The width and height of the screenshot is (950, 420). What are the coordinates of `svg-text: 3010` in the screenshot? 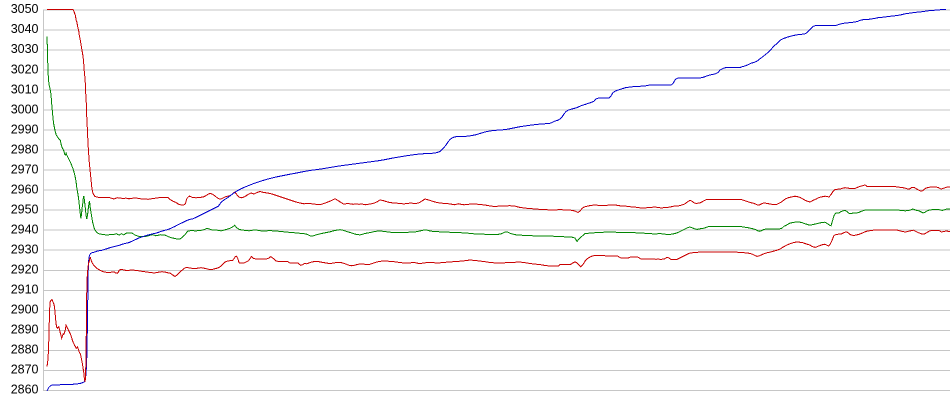 It's located at (25, 89).